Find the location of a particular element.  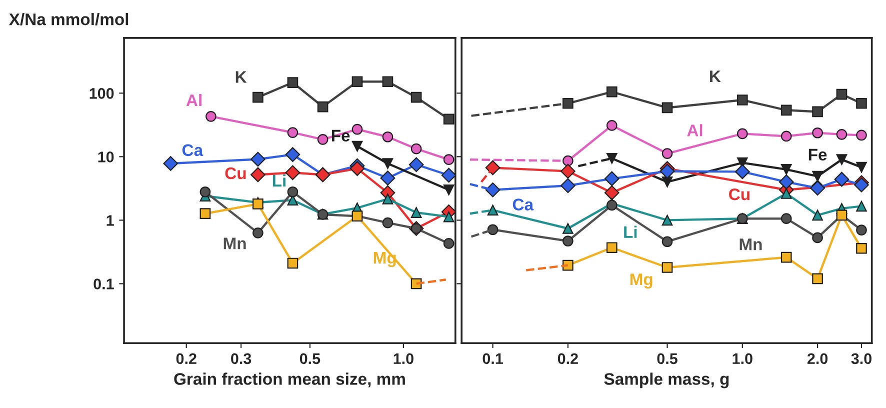

y-tick-label: 0.1 is located at coordinates (104, 284).